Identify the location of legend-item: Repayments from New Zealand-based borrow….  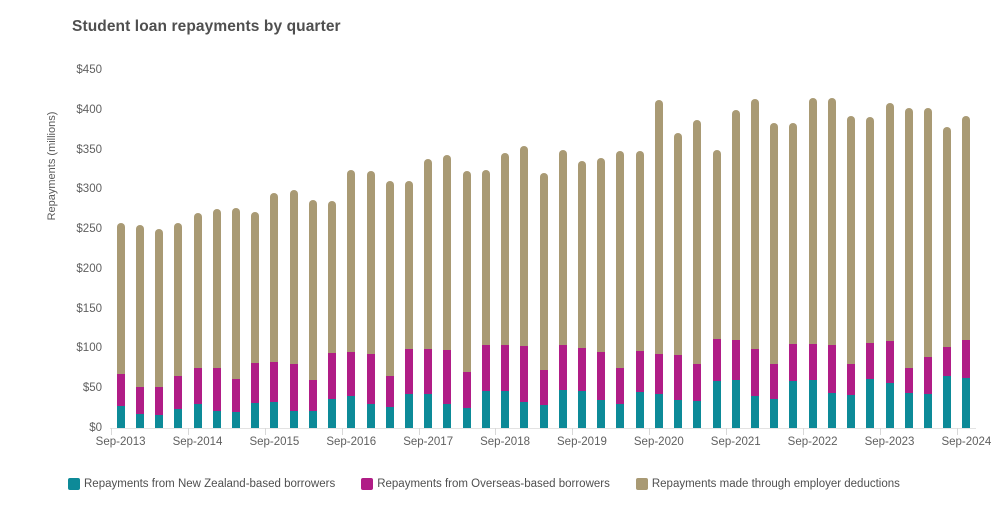
(201, 484).